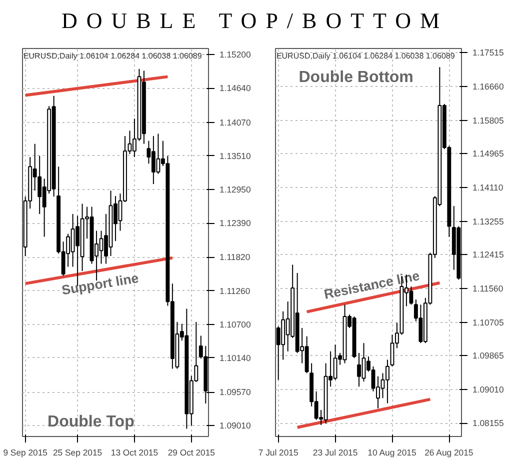  What do you see at coordinates (488, 187) in the screenshot?
I see `y-tick-label: 1.14110` at bounding box center [488, 187].